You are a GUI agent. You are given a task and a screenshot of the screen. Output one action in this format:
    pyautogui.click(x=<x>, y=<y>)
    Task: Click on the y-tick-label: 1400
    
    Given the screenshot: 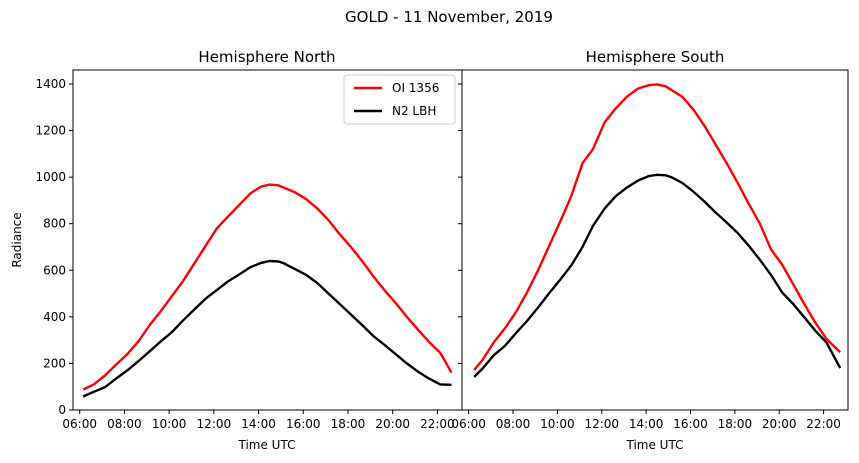 What is the action you would take?
    pyautogui.click(x=50, y=84)
    